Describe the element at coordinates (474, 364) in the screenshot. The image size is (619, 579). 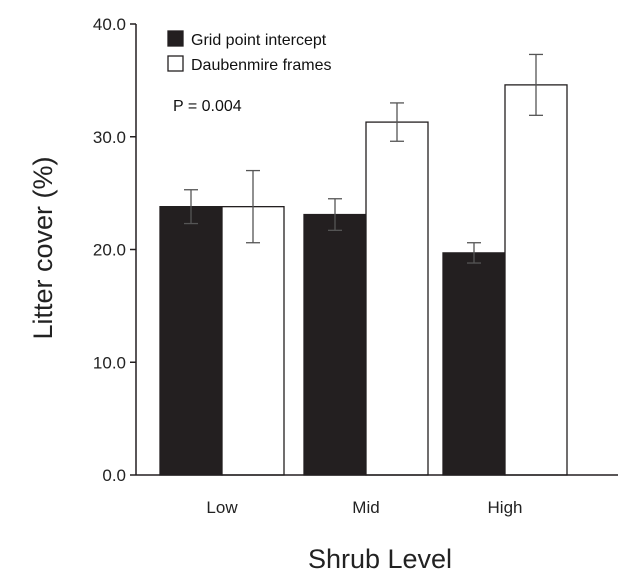
I see `bar-grid-point-high` at that location.